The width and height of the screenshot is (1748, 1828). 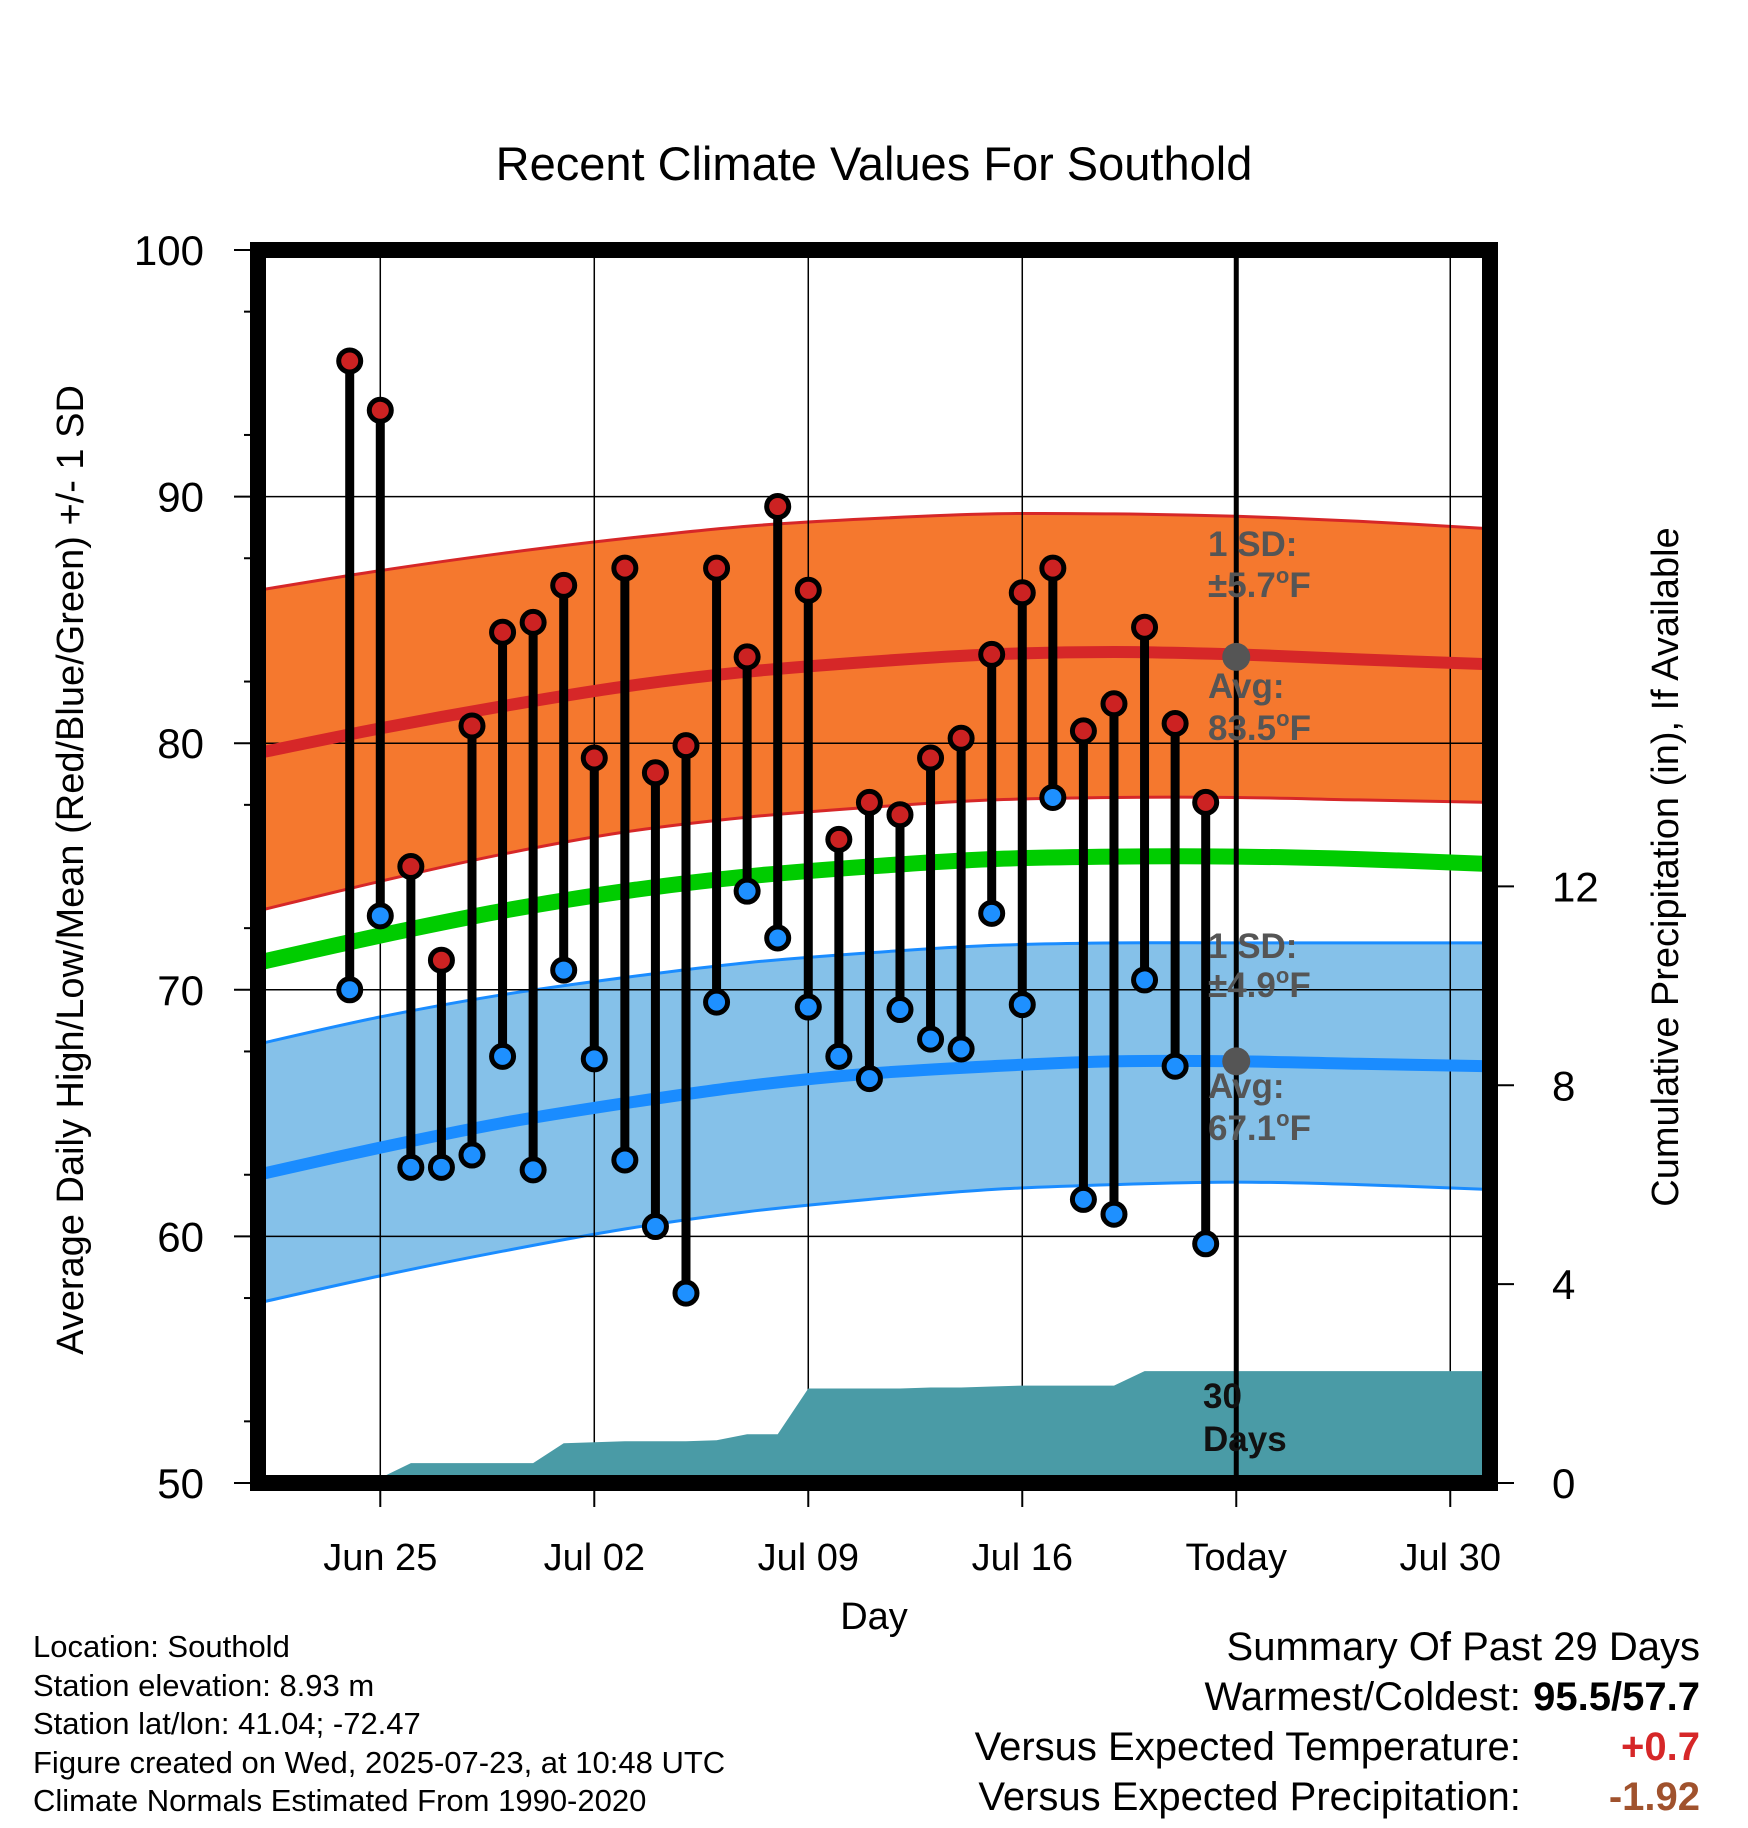 What do you see at coordinates (1246, 1086) in the screenshot?
I see `low-avg-label: Avg:` at bounding box center [1246, 1086].